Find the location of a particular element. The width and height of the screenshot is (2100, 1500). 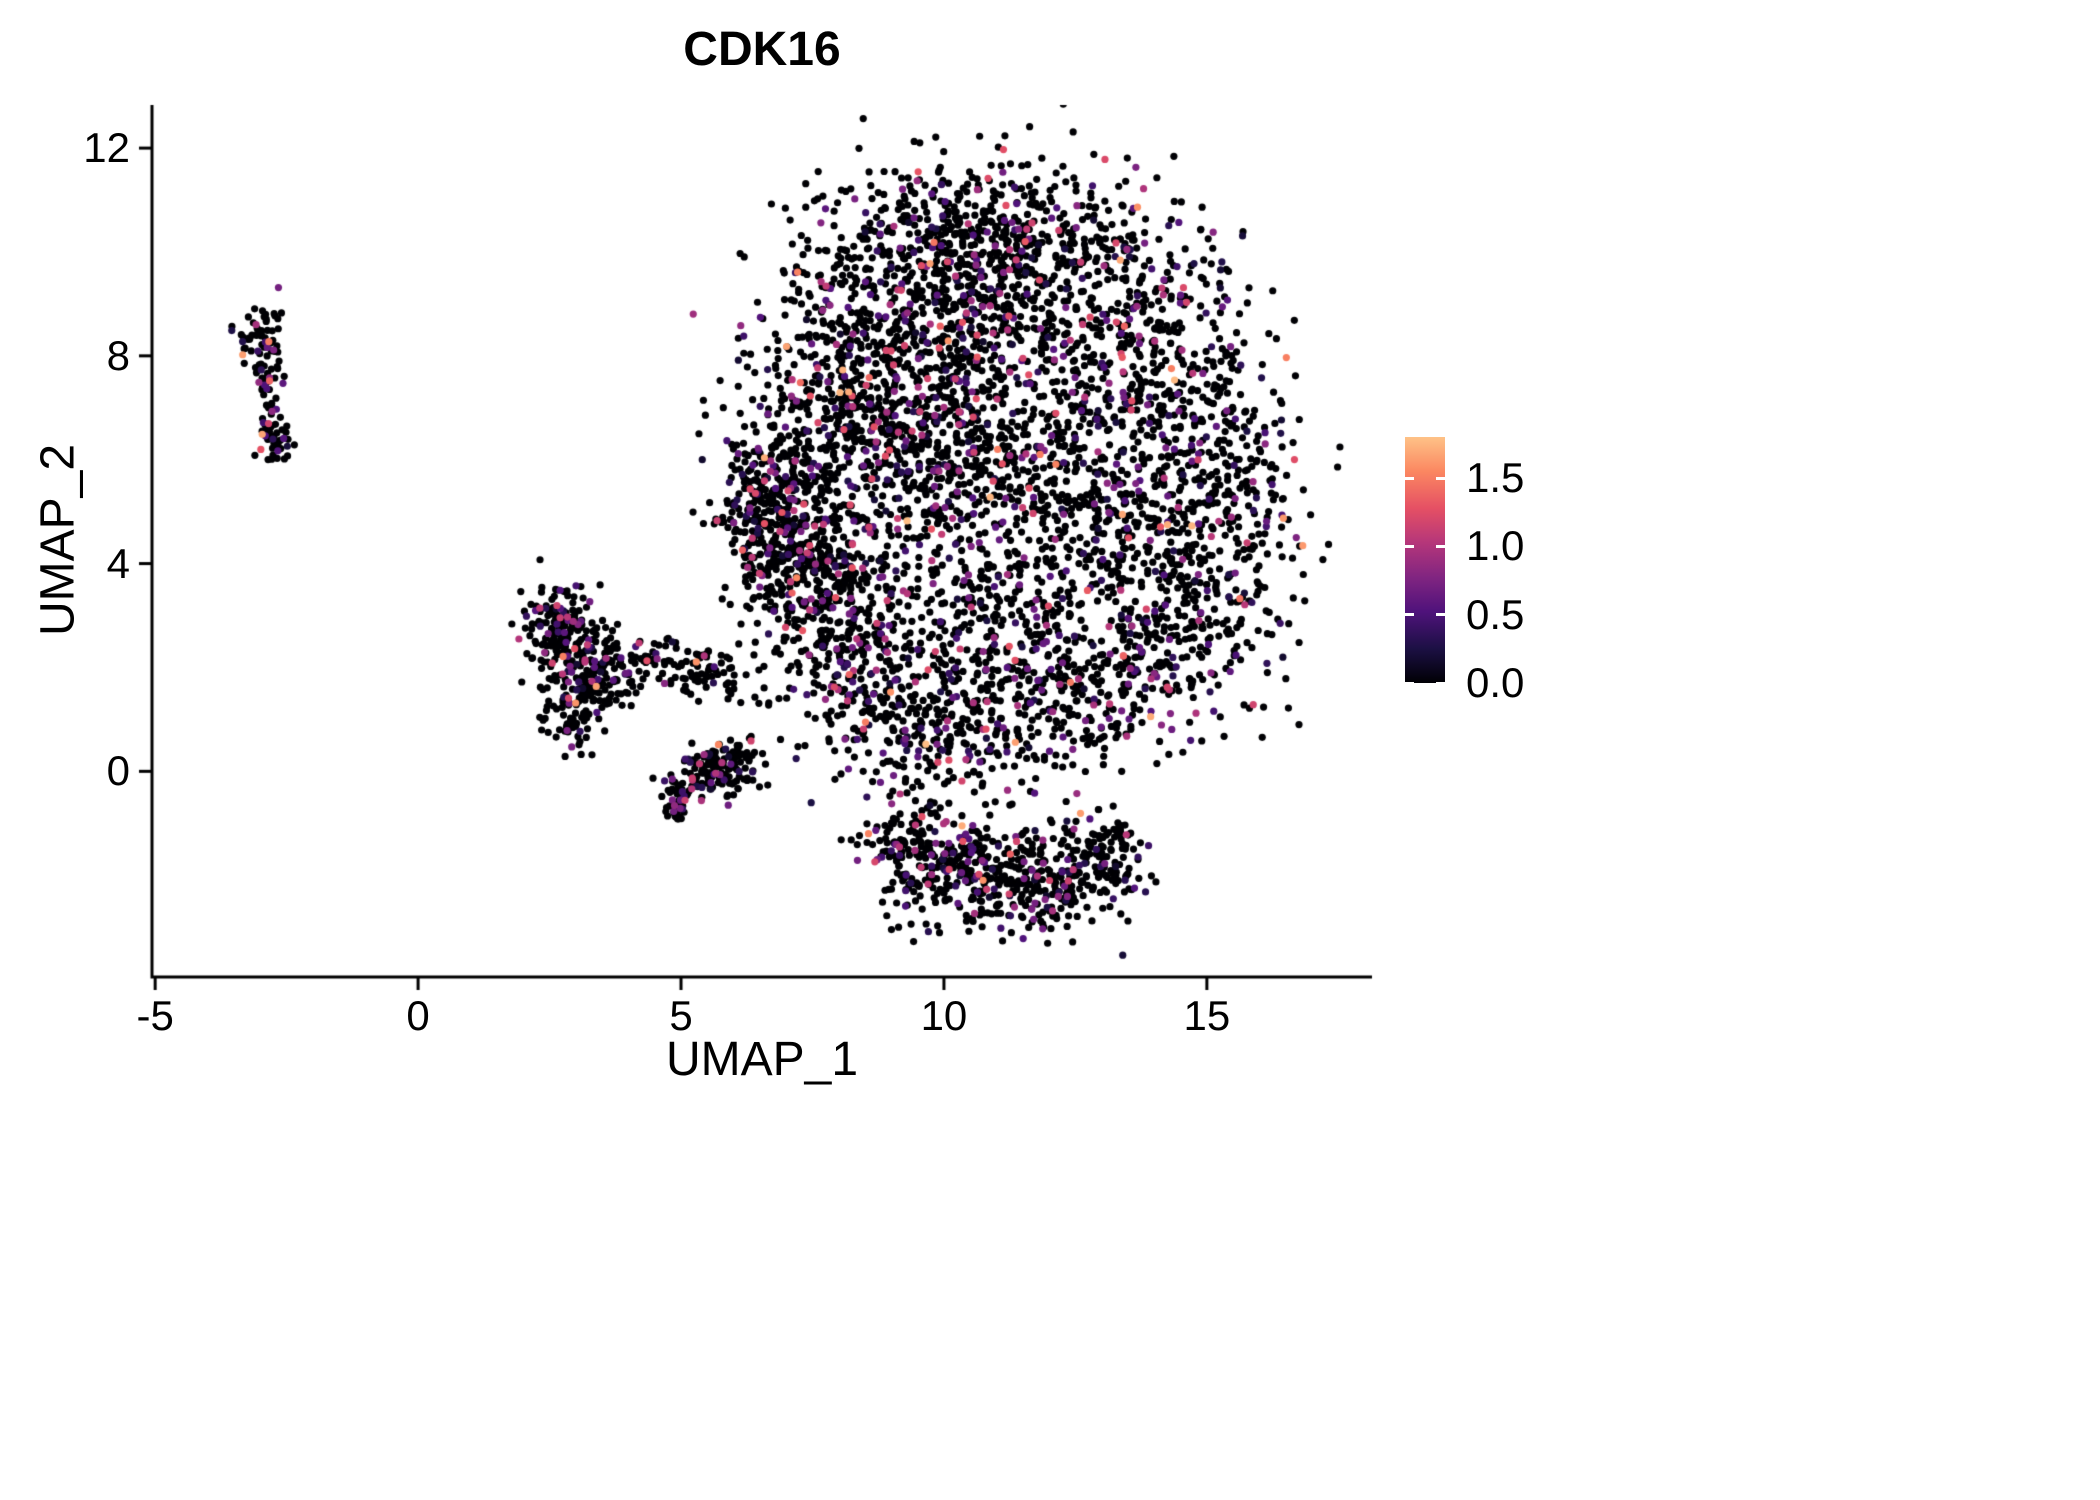

x-axis-label: UMAP_1 is located at coordinates (762, 1059).